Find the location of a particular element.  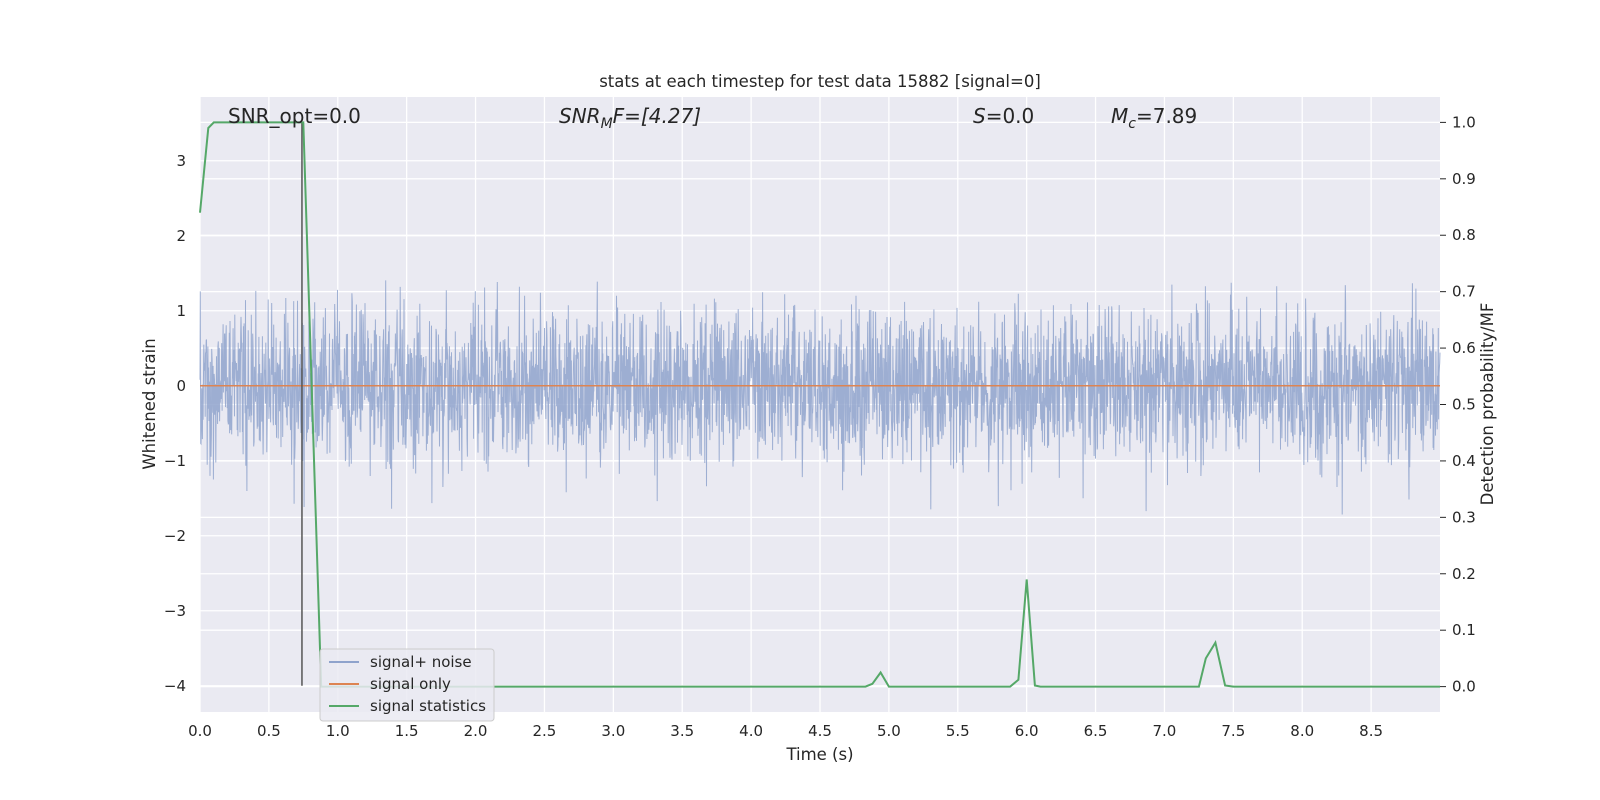

x-tick-label: 5.5 is located at coordinates (958, 731).